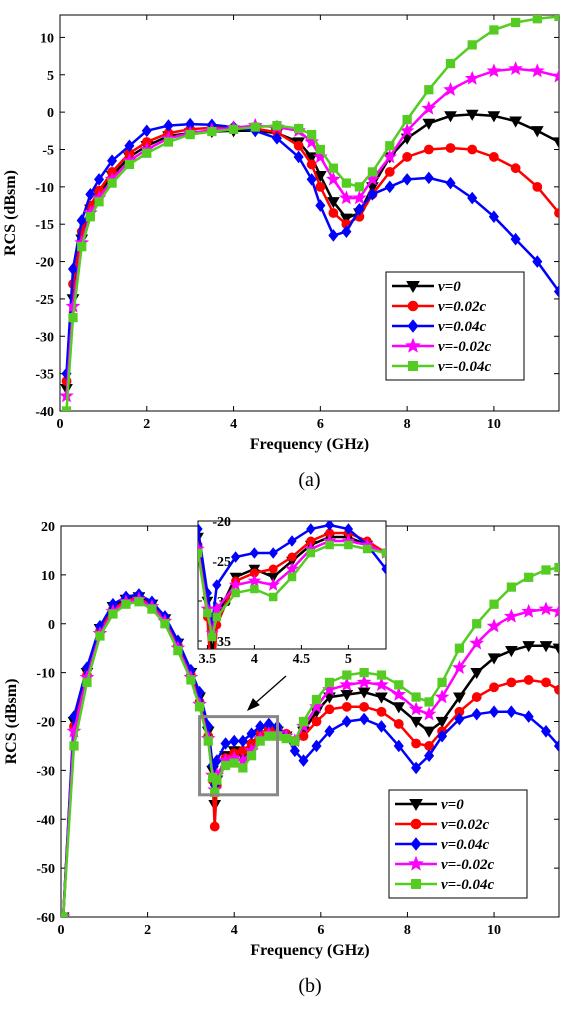 The height and width of the screenshot is (1016, 568). I want to click on y-tick-label: -25, so click(44, 300).